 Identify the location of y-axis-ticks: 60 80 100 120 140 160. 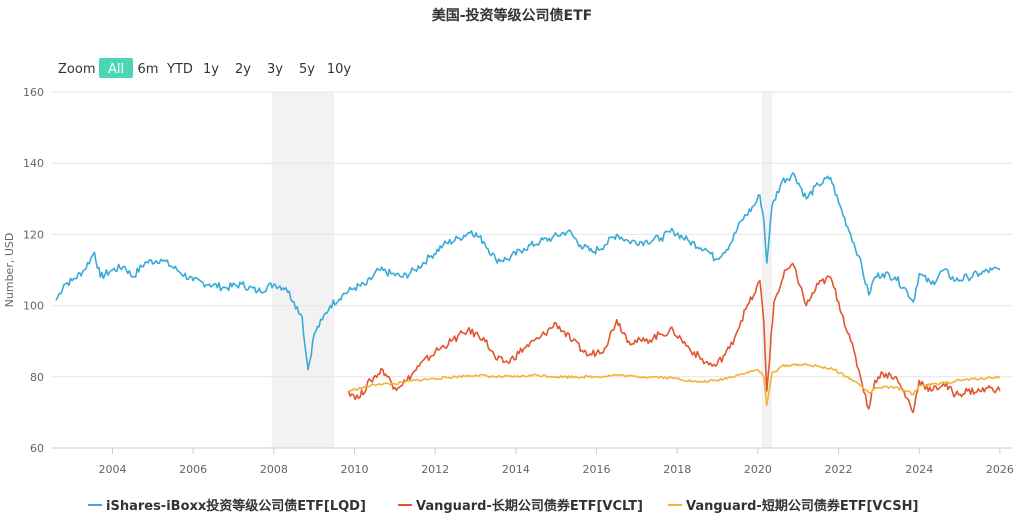
(33, 270).